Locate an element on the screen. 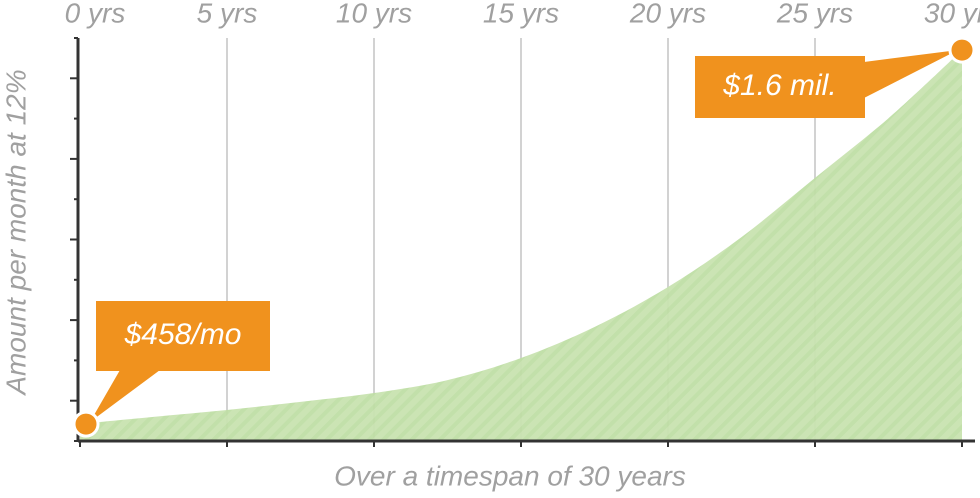  x-tick-label: 0 yrs is located at coordinates (95, 14).